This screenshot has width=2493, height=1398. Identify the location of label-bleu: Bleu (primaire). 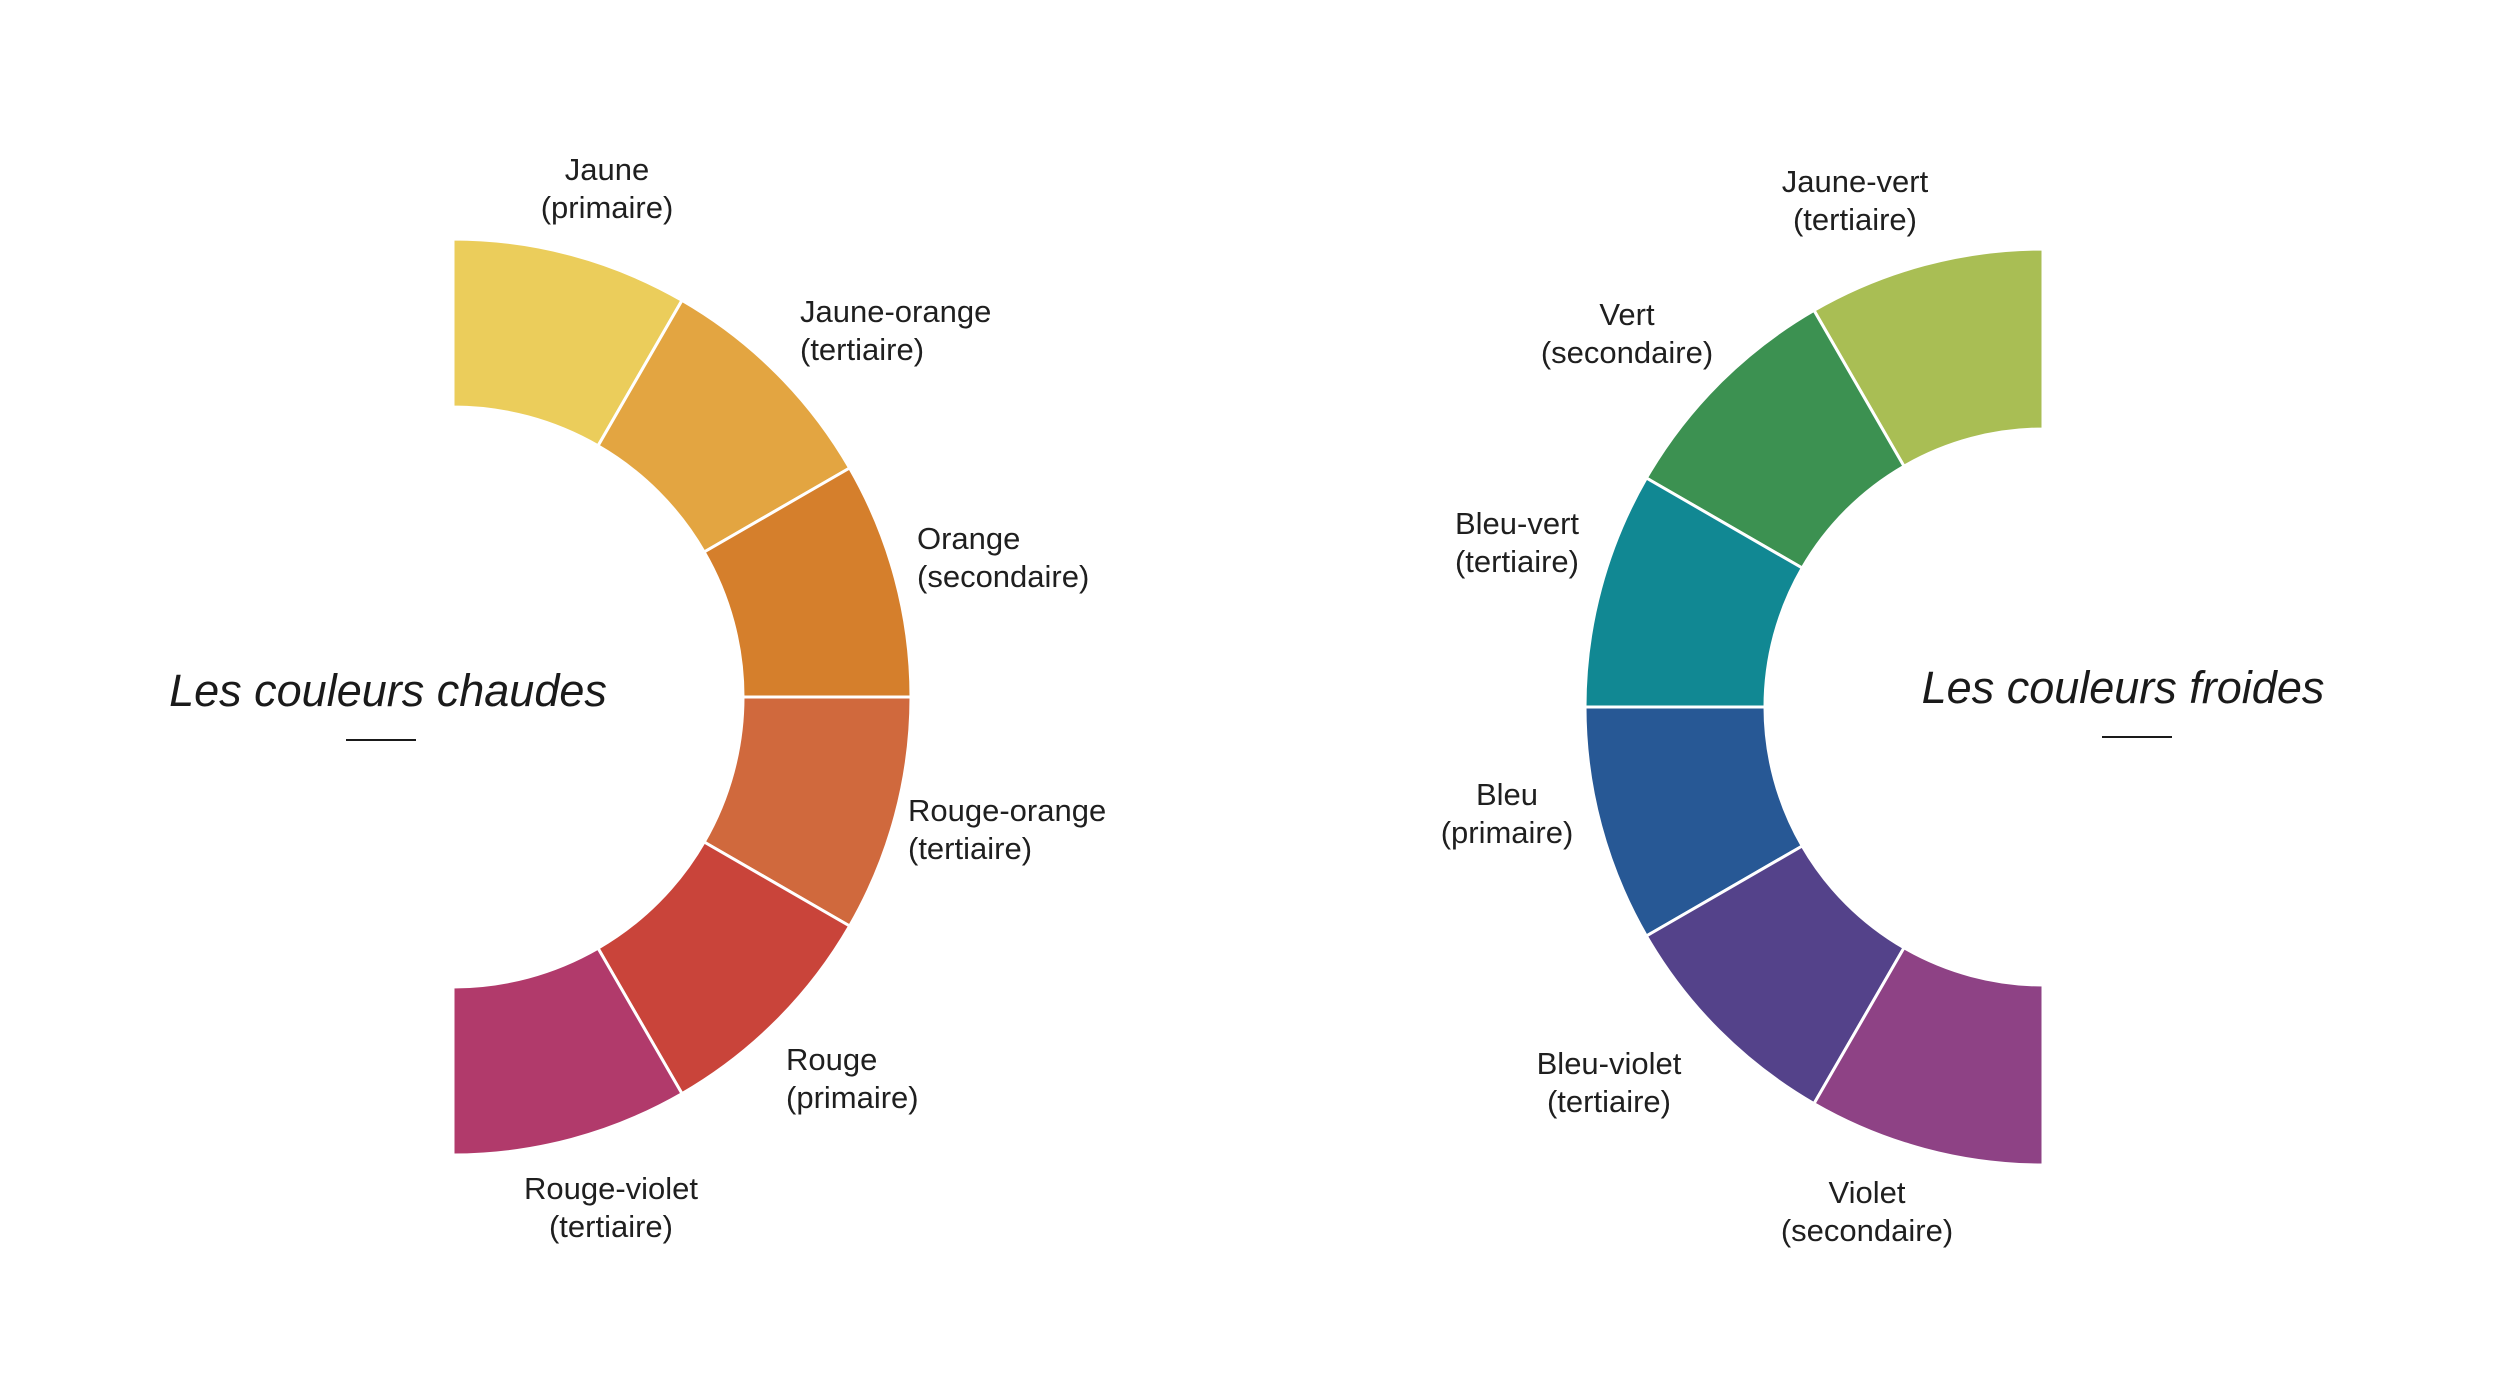
(1507, 813).